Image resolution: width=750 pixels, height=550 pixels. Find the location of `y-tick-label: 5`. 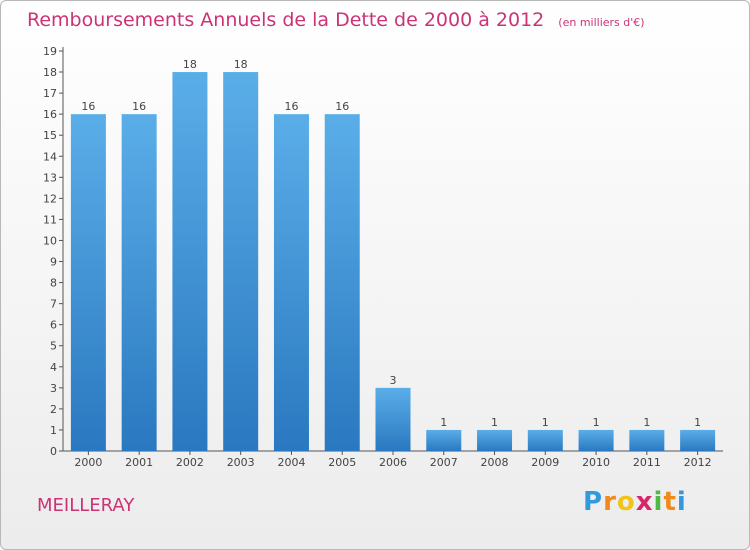

y-tick-label: 5 is located at coordinates (53, 346).